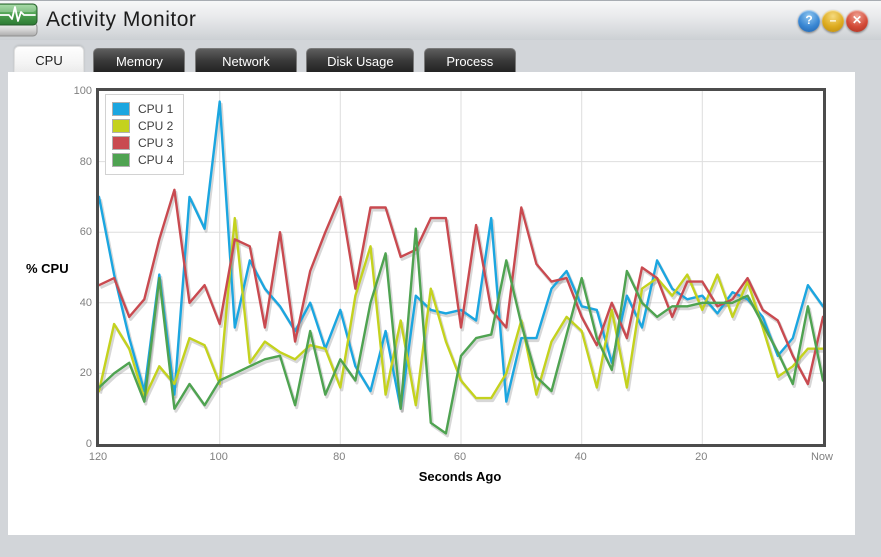  What do you see at coordinates (580, 457) in the screenshot?
I see `x-tick-40: 40` at bounding box center [580, 457].